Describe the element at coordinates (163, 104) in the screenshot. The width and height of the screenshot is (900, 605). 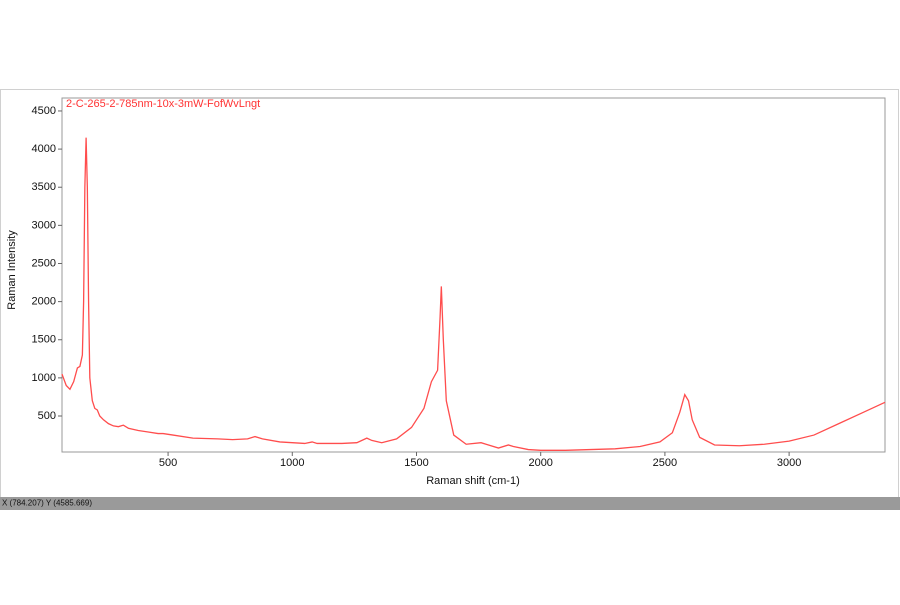
I see `chart-title: 2-C-265-2-785nm-10x-3mW-FofWvLngt` at that location.